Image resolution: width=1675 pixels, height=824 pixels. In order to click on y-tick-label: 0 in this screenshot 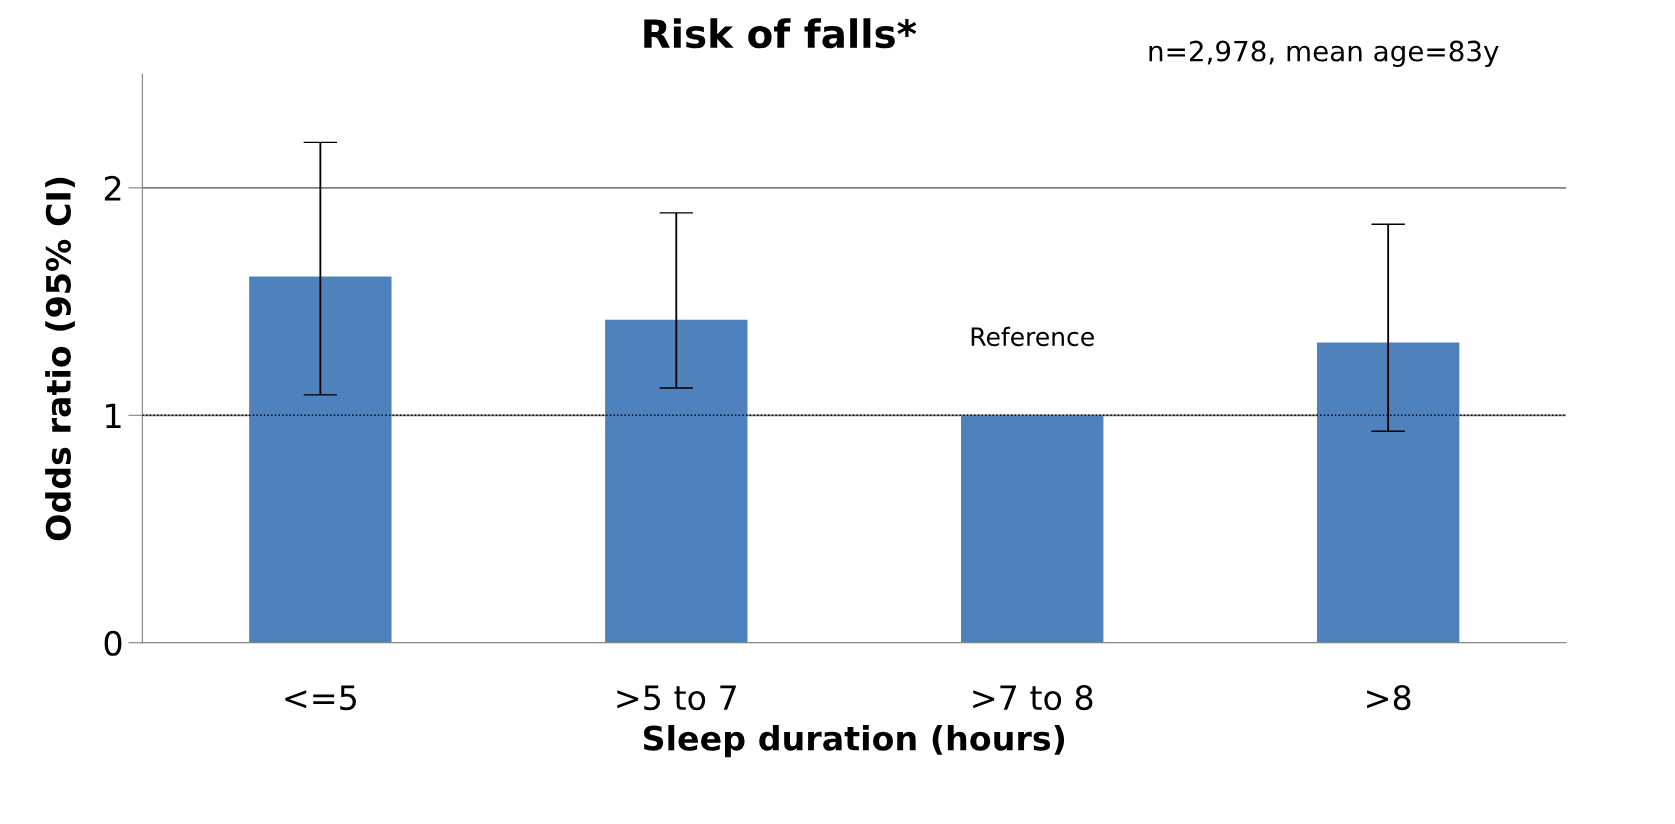, I will do `click(113, 643)`.